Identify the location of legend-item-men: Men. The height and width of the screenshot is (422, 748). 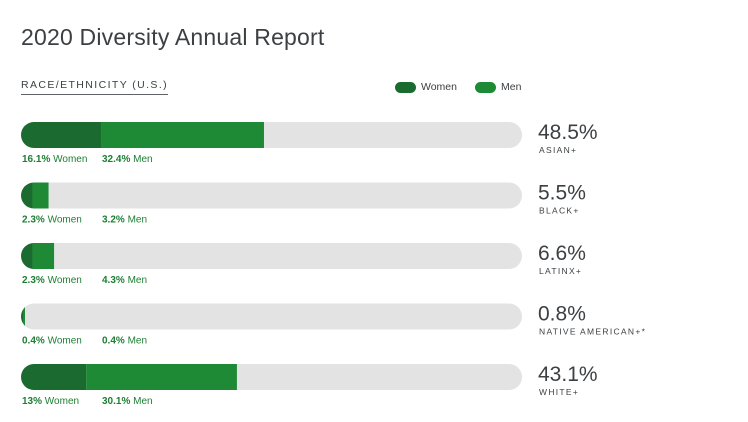
(498, 87).